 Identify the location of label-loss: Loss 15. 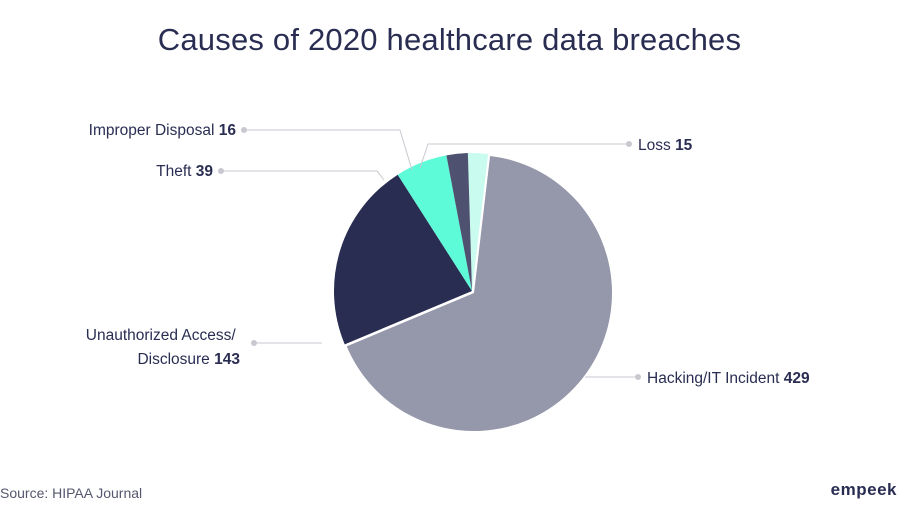
(665, 145).